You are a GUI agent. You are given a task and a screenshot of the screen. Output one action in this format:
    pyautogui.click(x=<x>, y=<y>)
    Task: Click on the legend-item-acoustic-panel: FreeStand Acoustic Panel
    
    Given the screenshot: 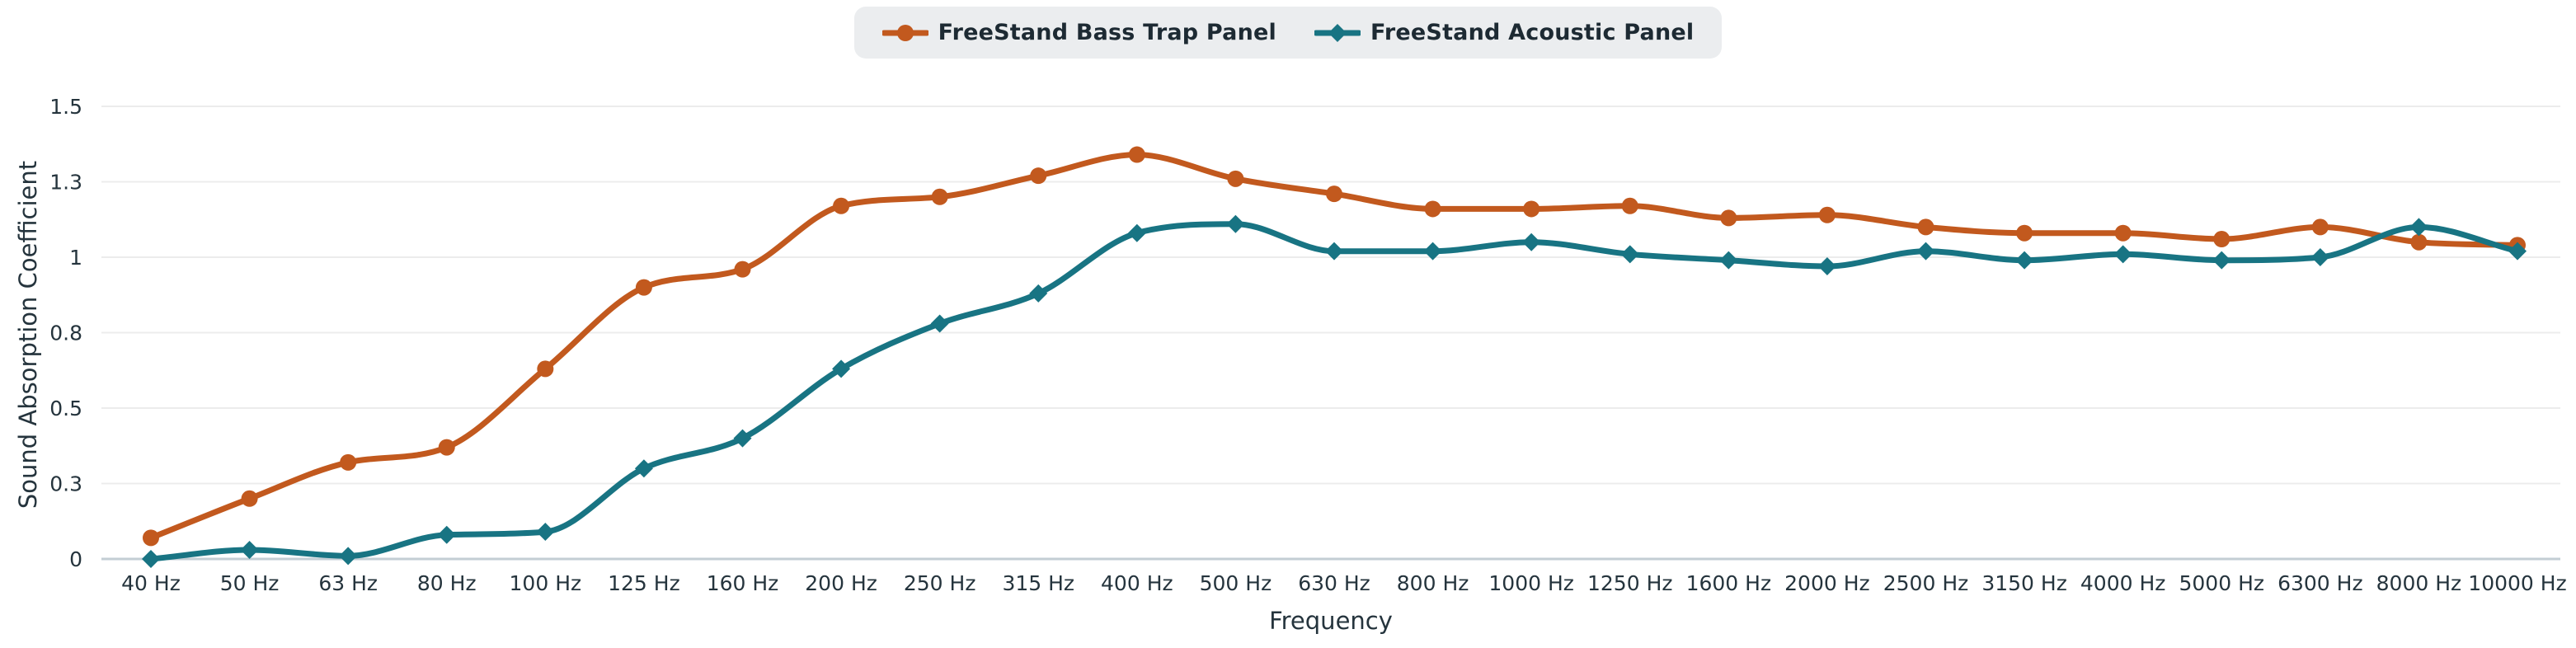 What is the action you would take?
    pyautogui.click(x=1504, y=32)
    